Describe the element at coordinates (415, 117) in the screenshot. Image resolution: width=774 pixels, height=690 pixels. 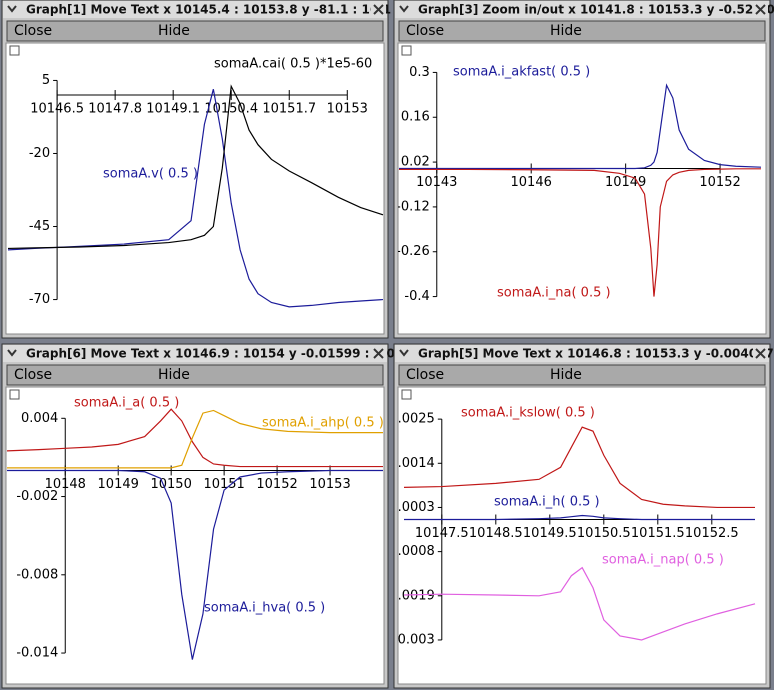
I see `y-tick-label: 0.16` at that location.